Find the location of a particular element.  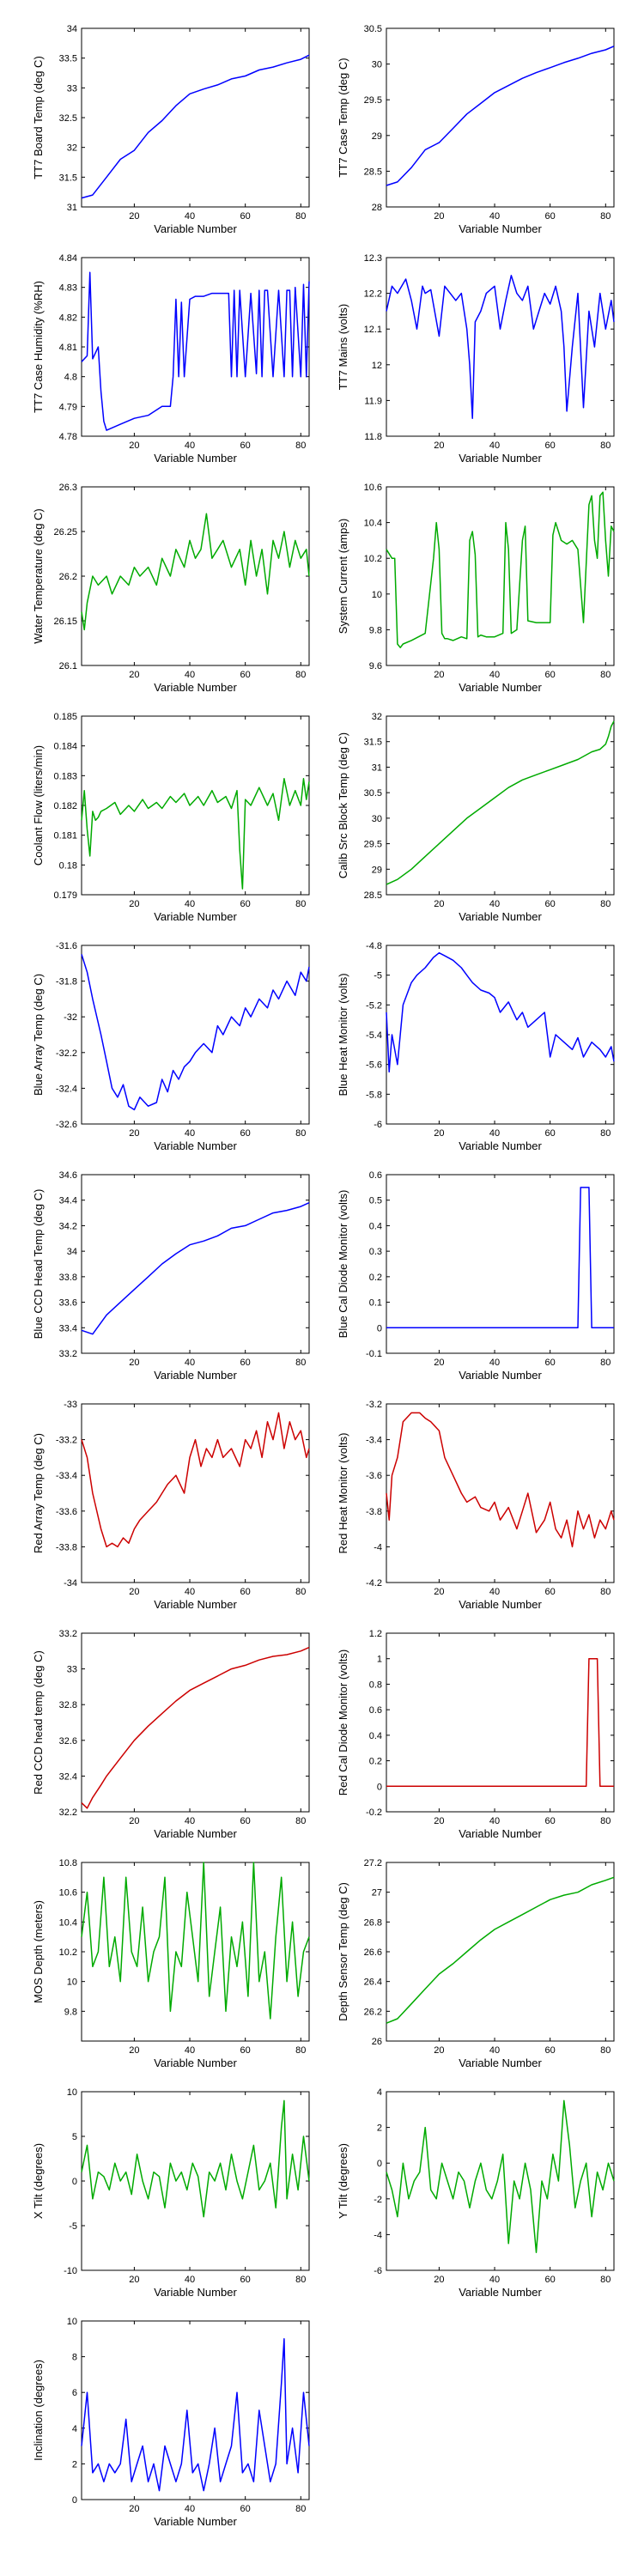

y-tick-label: -5 is located at coordinates (378, 976).